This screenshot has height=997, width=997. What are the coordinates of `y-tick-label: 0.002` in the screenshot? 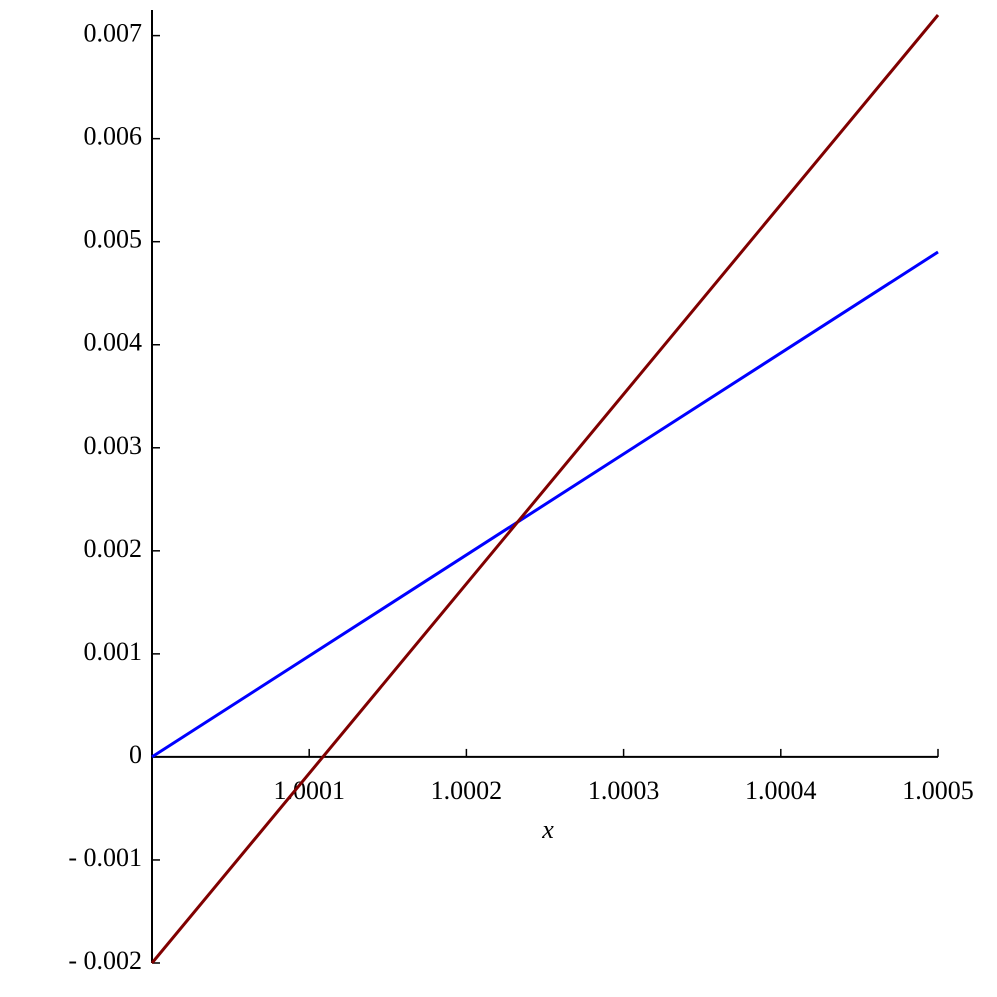 It's located at (113, 548).